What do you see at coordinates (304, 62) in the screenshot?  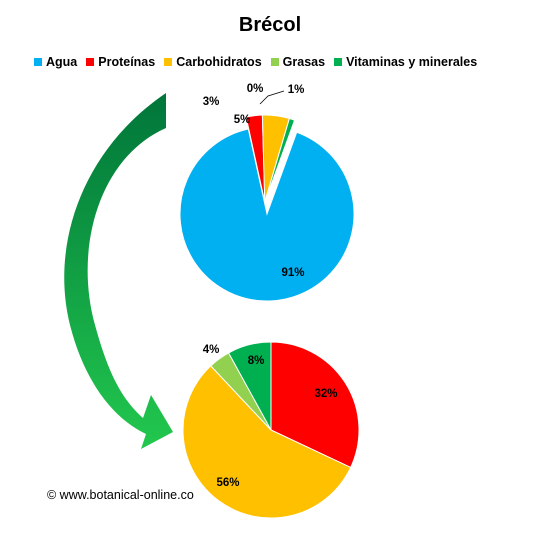 I see `legend-label-grasas: Grasas` at bounding box center [304, 62].